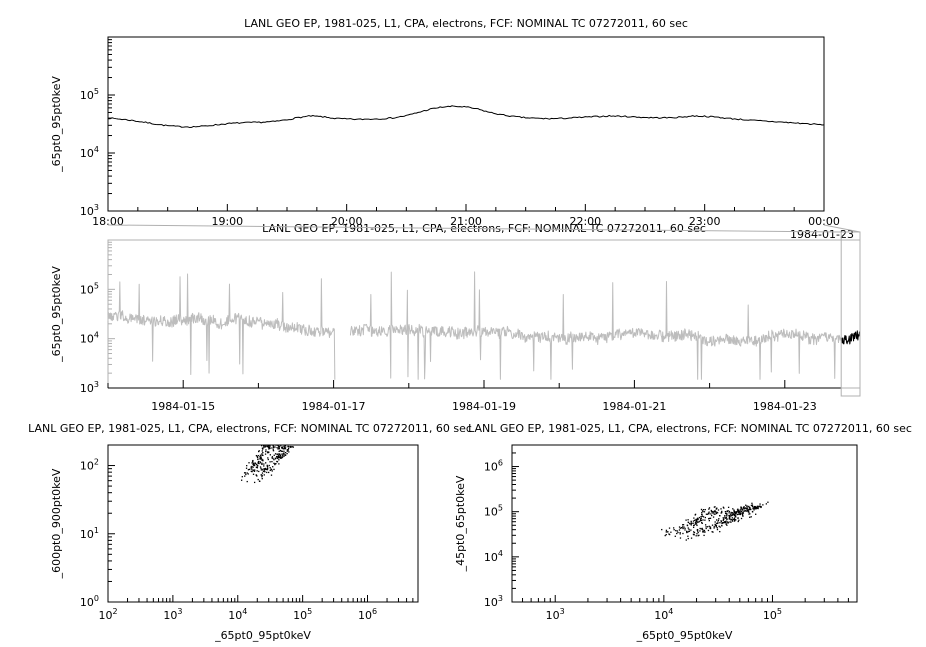  What do you see at coordinates (466, 216) in the screenshot?
I see `top-panel-x-ticks: 18:00 19:00 20:00 21:00 22:00 23:00 00:00` at bounding box center [466, 216].